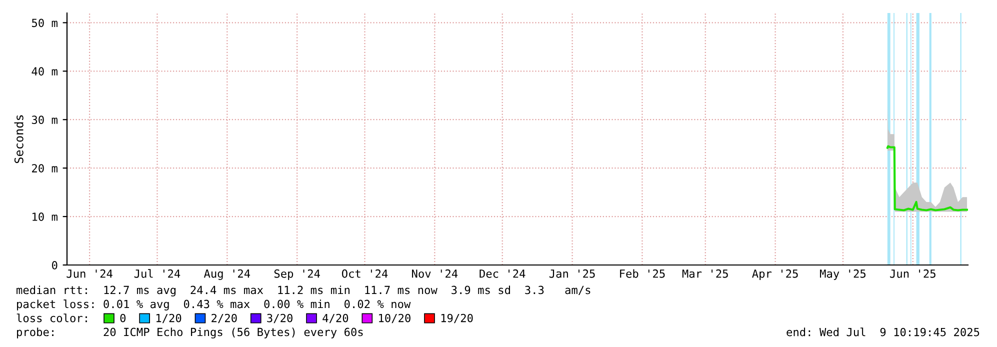 This screenshot has height=347, width=997. Describe the element at coordinates (45, 71) in the screenshot. I see `y-tick-label: 40 m` at that location.